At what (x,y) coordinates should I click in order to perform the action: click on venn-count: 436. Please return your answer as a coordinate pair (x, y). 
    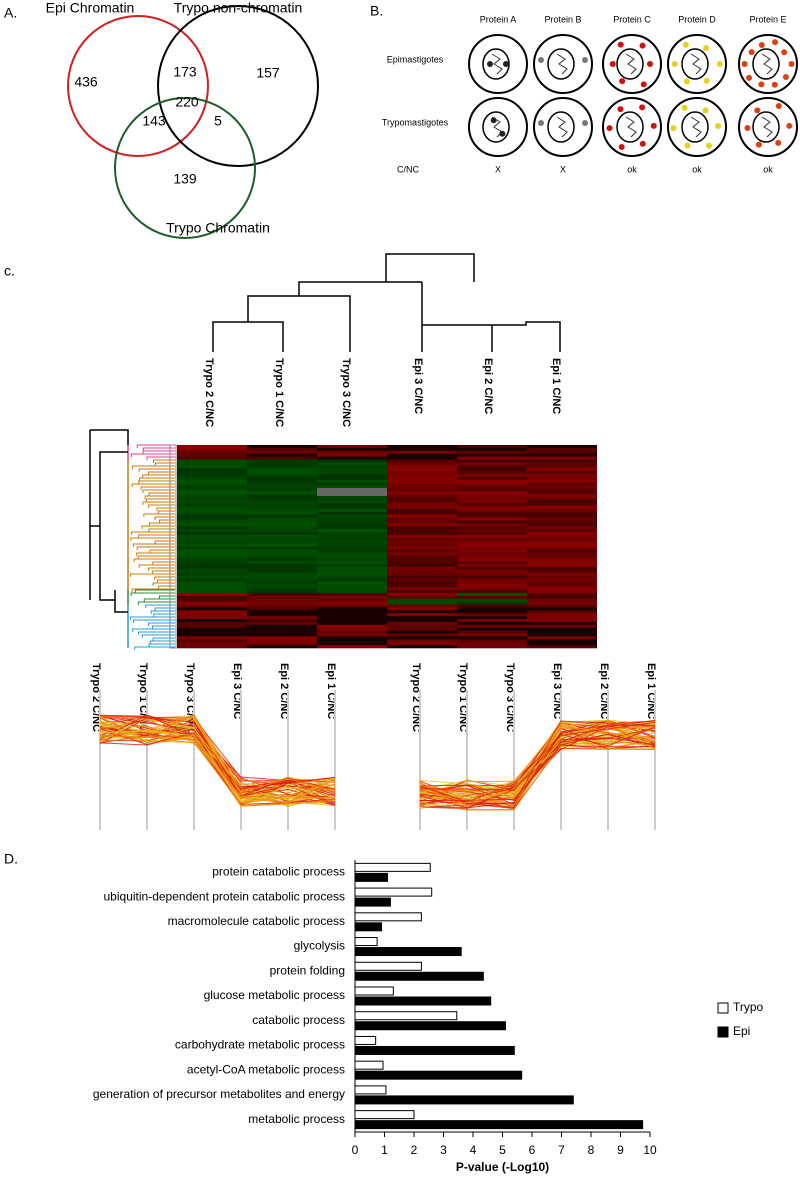
    Looking at the image, I should click on (86, 82).